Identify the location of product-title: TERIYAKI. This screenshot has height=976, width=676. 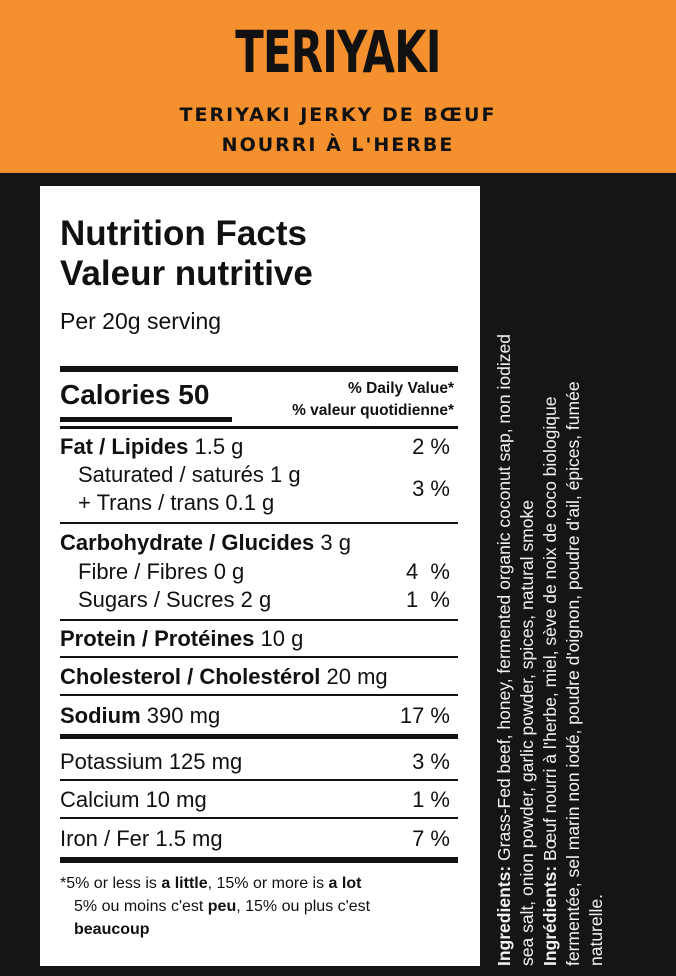
(338, 52).